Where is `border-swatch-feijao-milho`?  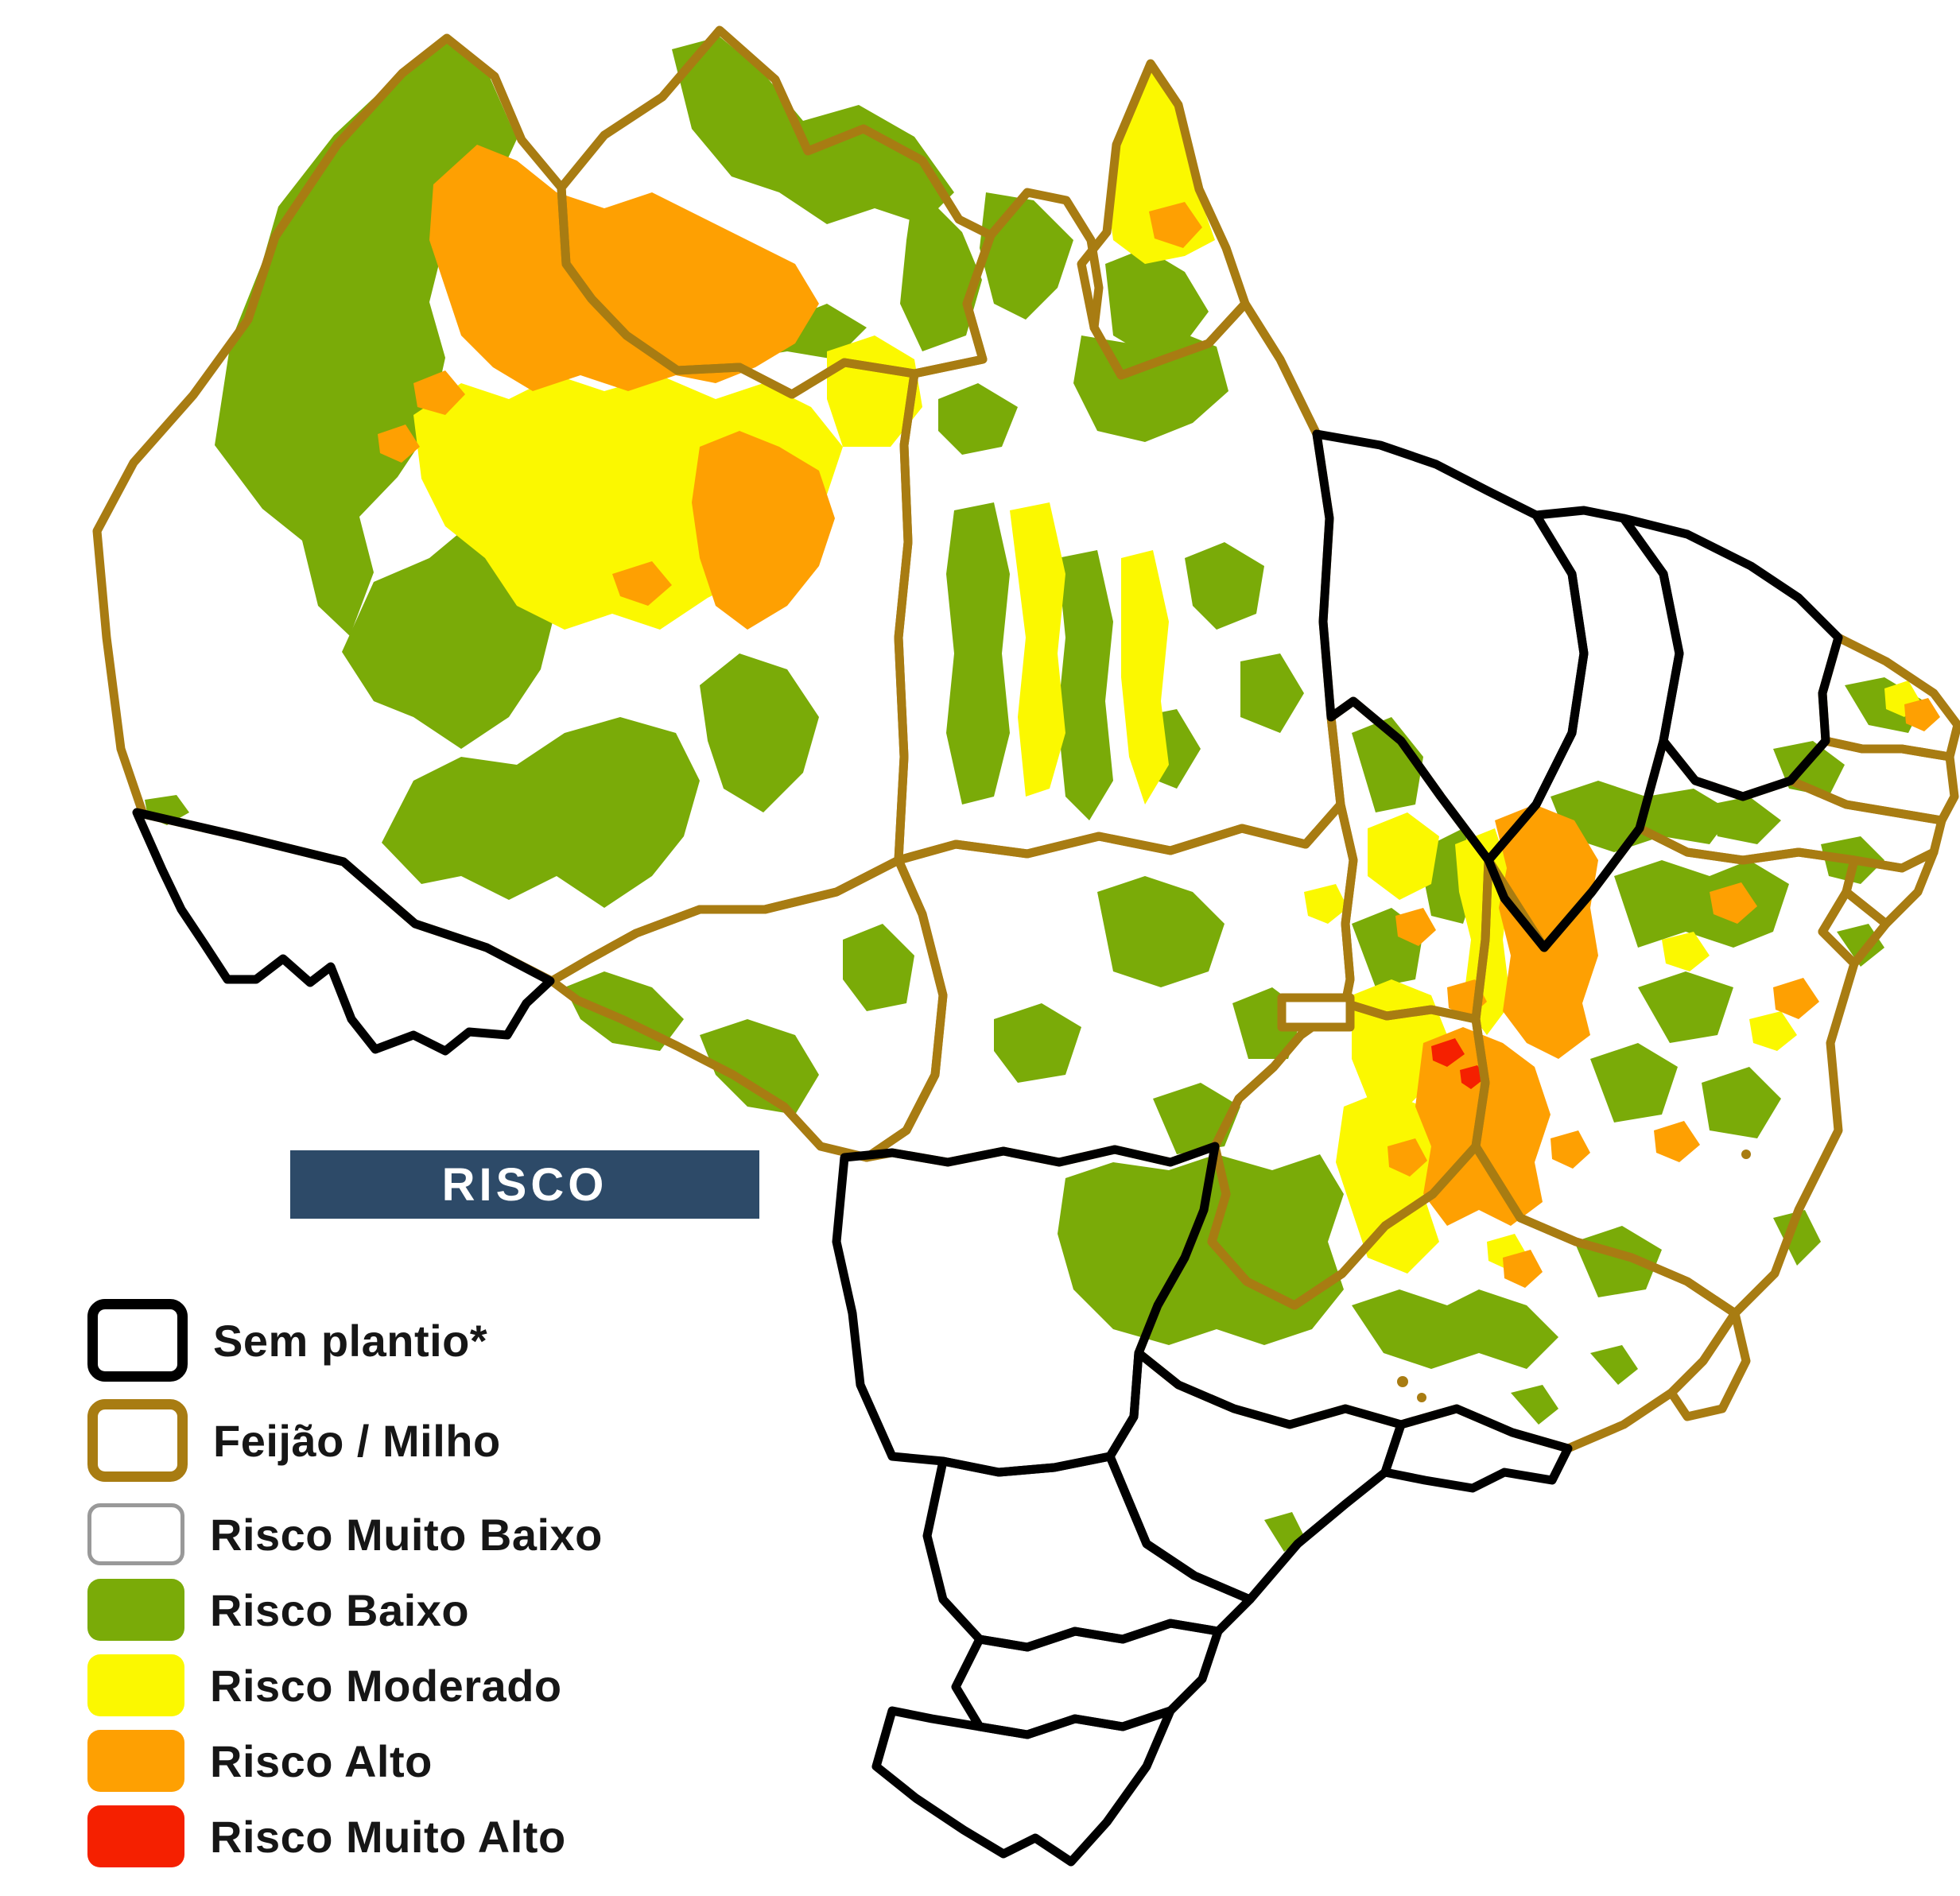 border-swatch-feijao-milho is located at coordinates (137, 1441).